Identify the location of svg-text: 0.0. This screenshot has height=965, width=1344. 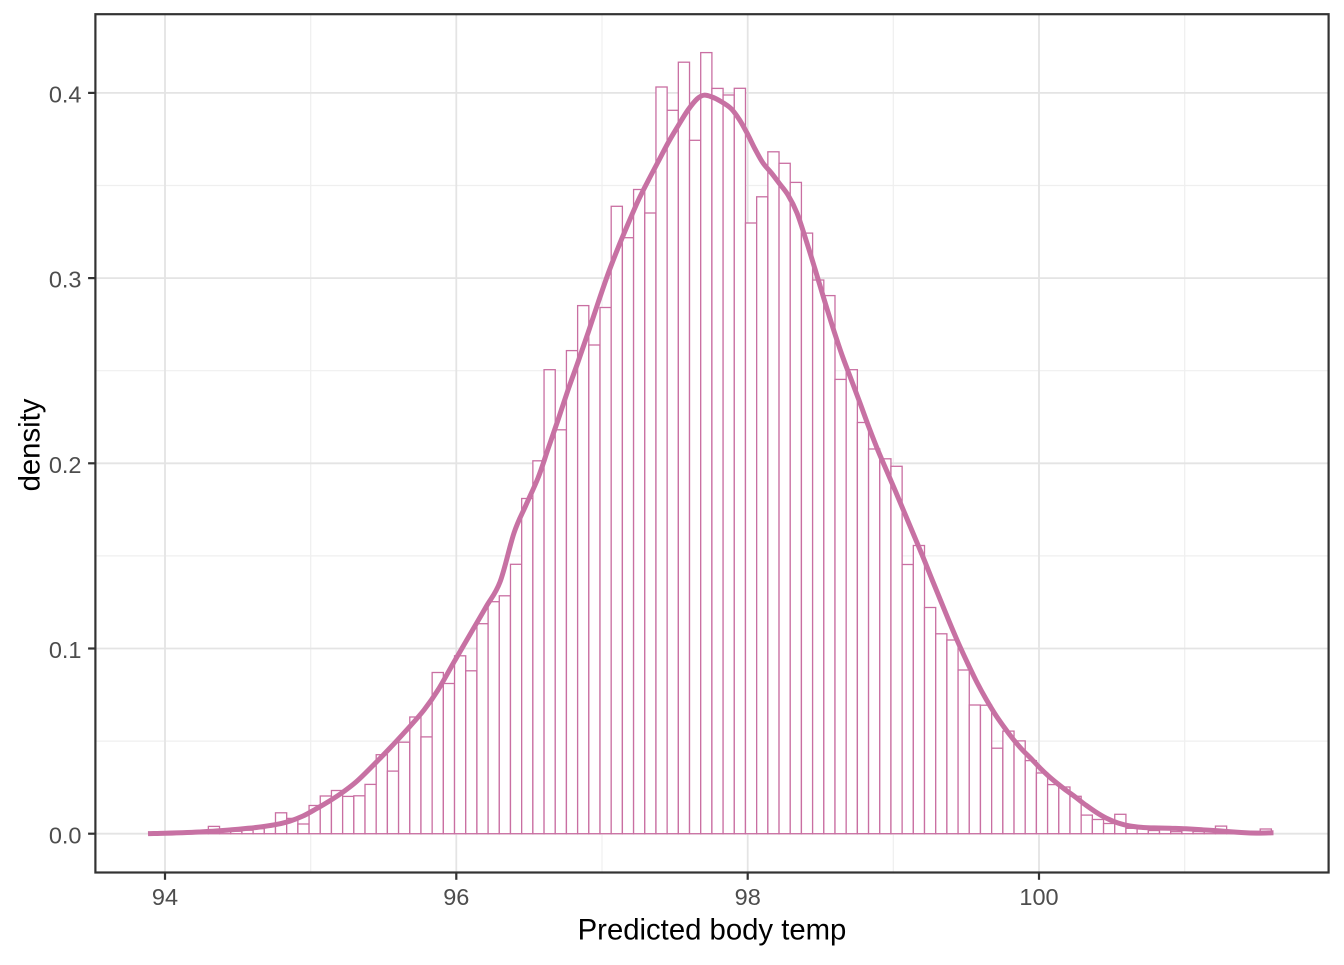
(65, 835).